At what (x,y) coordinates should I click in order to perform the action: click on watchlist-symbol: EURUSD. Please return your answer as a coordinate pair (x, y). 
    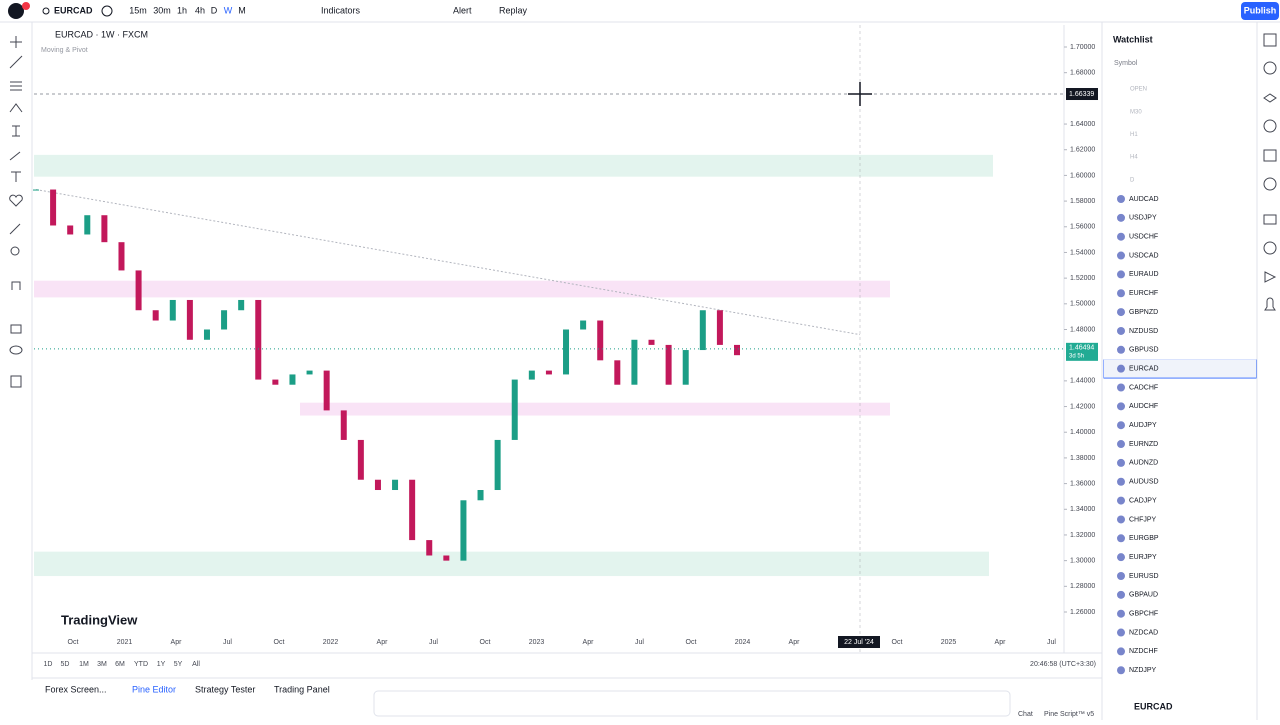
    Looking at the image, I should click on (1144, 576).